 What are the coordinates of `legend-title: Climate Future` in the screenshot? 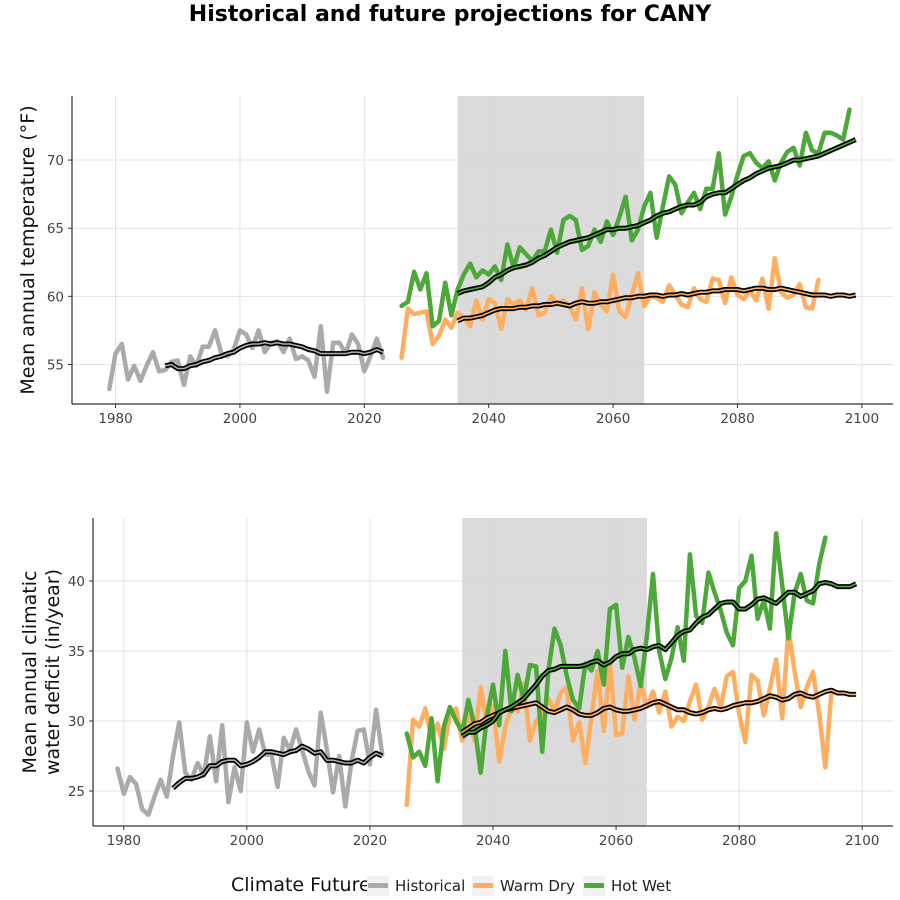 It's located at (301, 885).